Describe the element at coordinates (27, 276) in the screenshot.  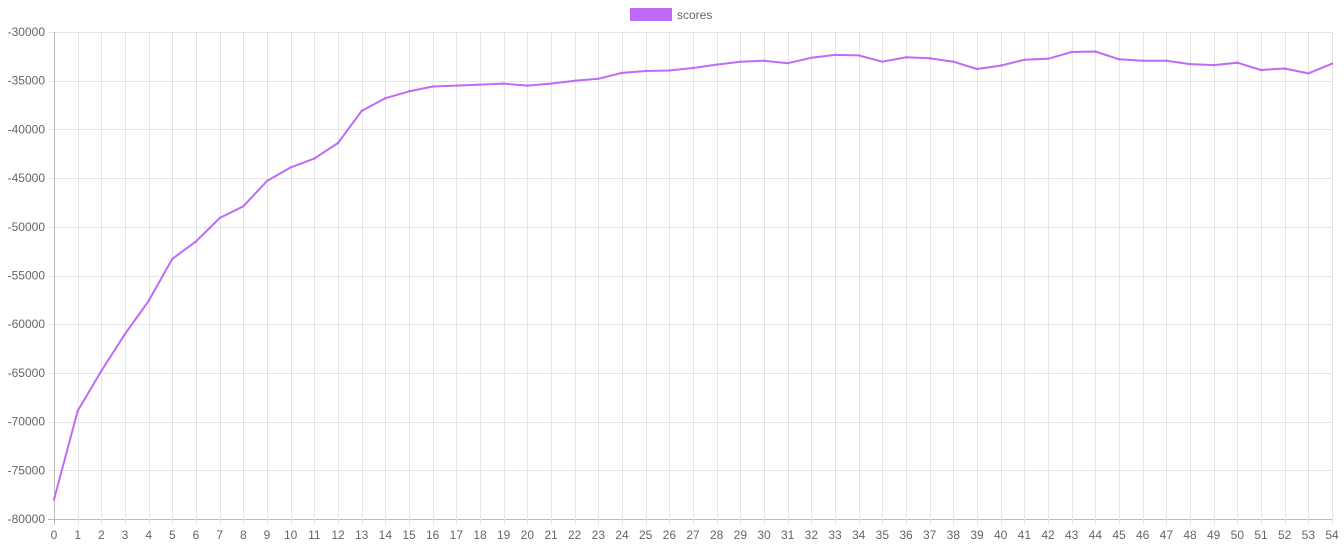
I see `y-tick-label: -55000` at that location.